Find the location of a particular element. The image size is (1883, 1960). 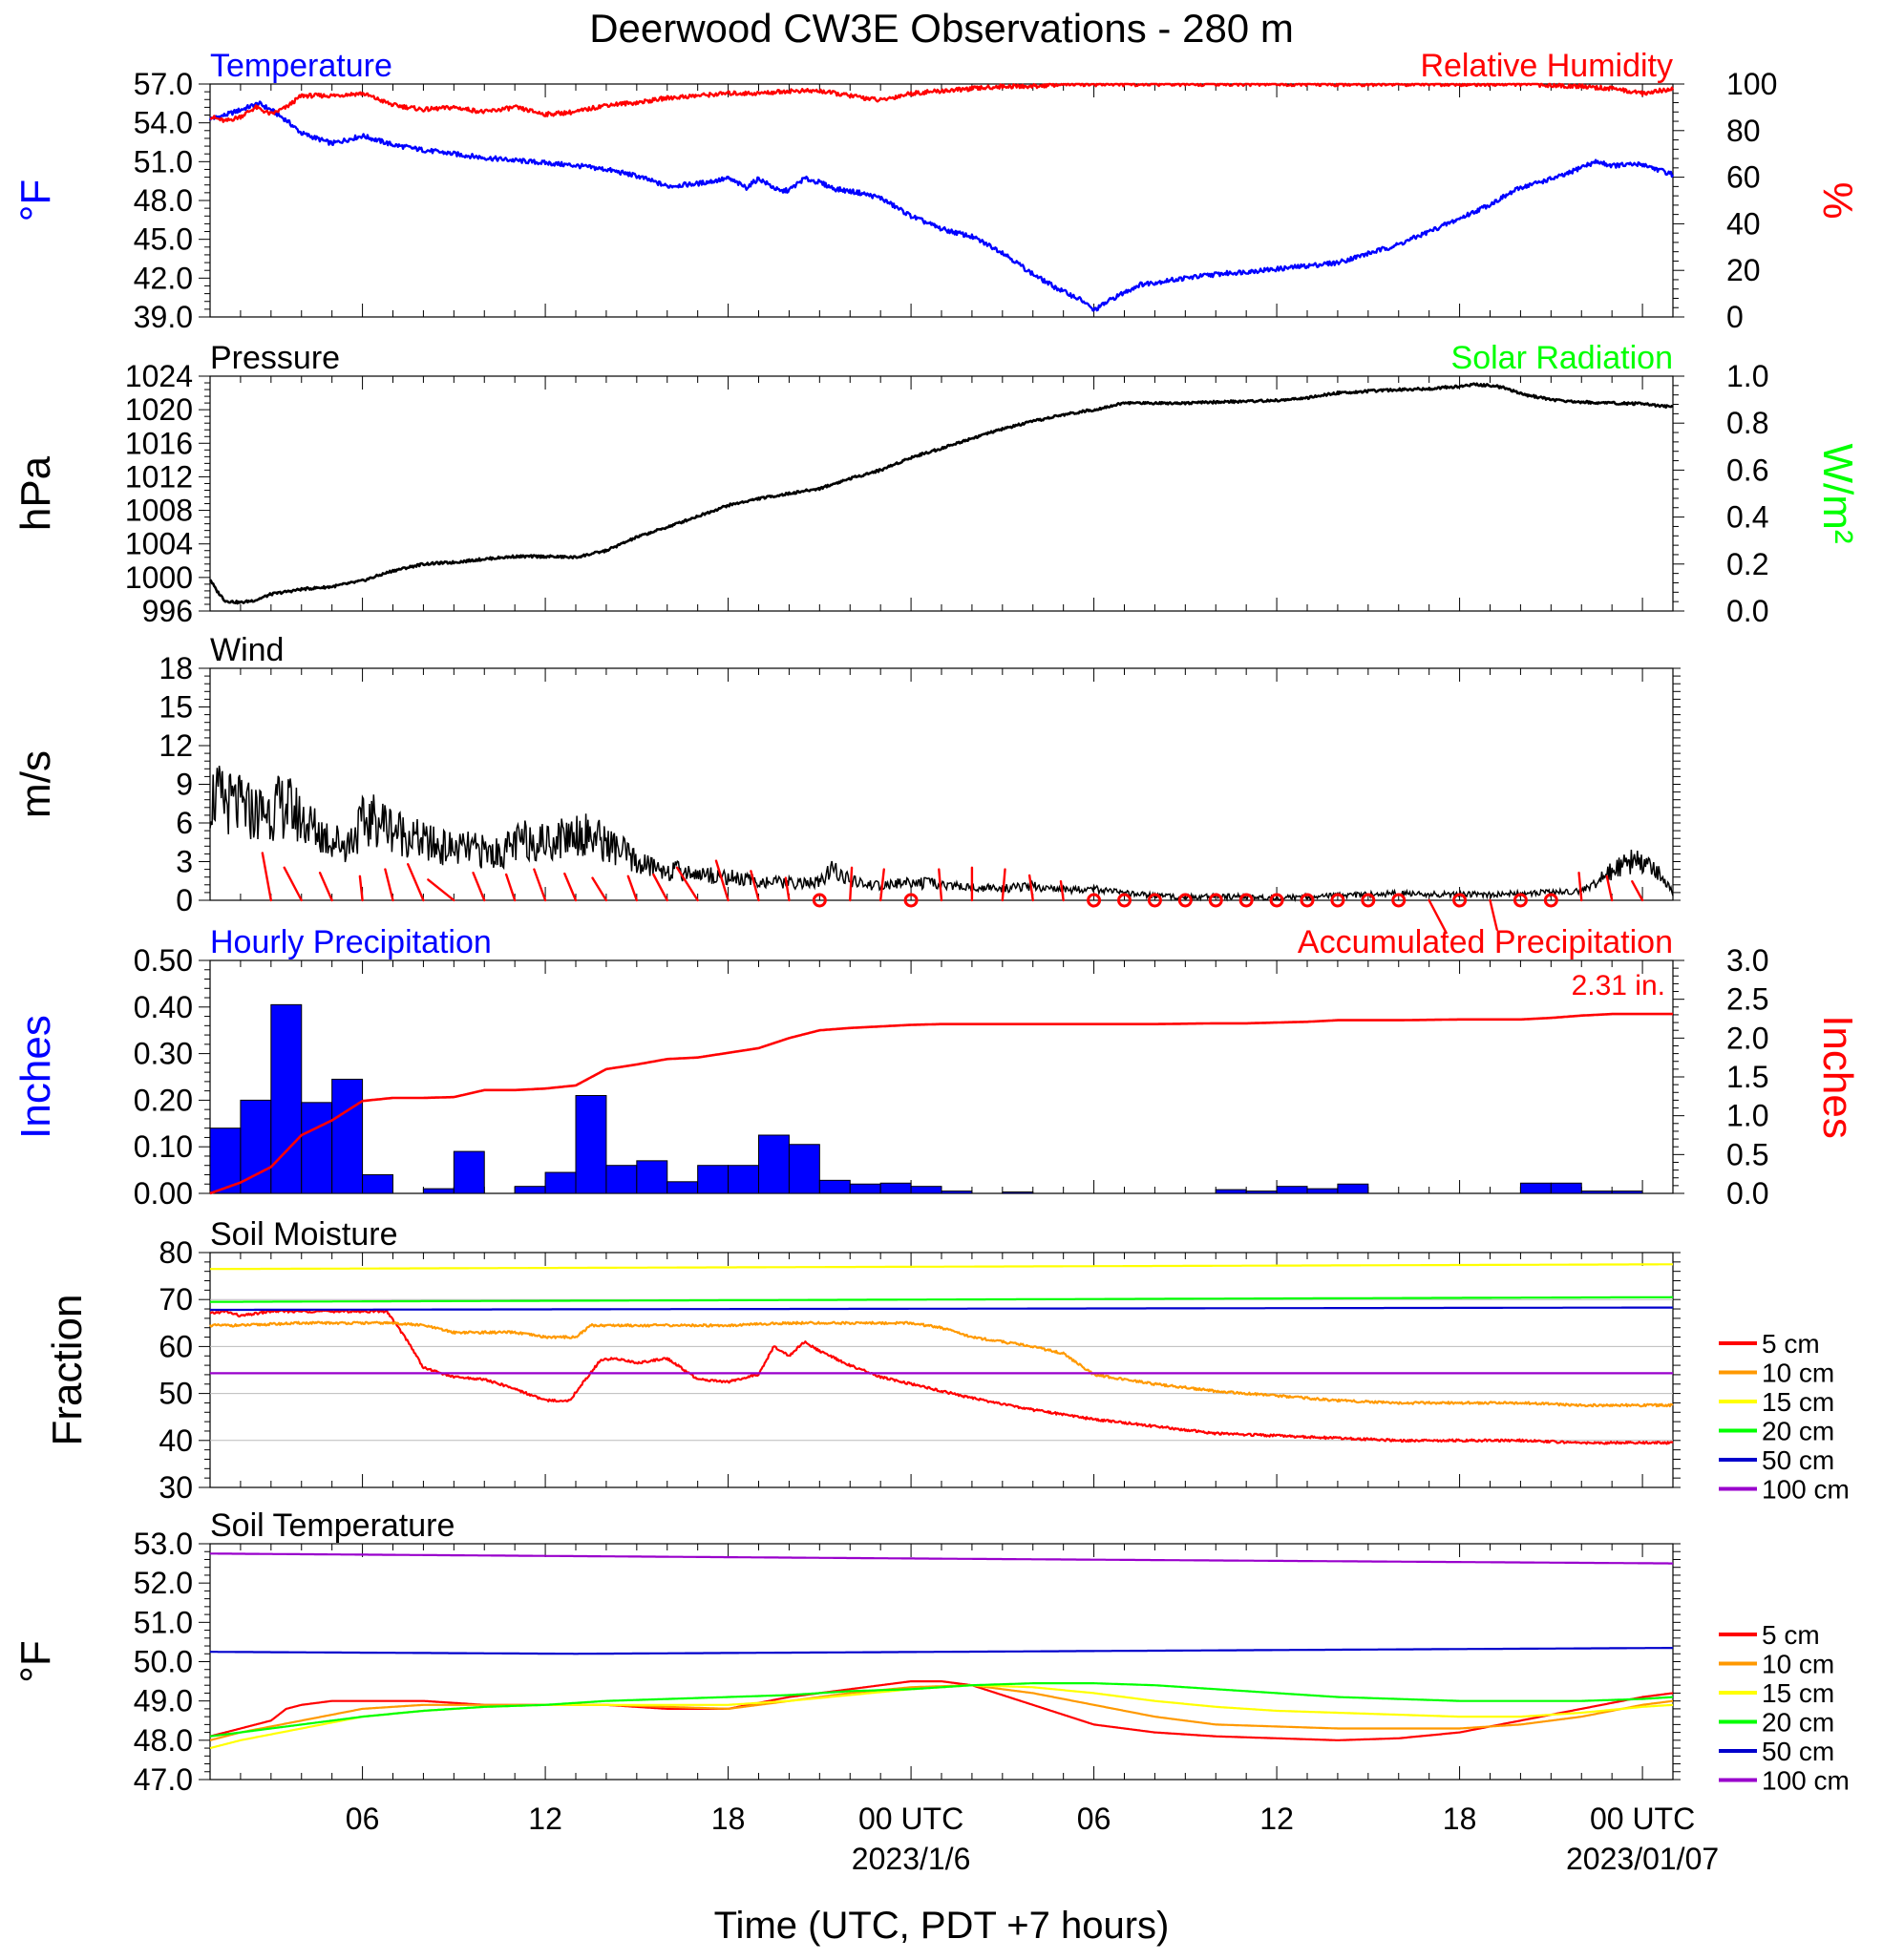

y-left-tick-label: 1008 is located at coordinates (159, 511).